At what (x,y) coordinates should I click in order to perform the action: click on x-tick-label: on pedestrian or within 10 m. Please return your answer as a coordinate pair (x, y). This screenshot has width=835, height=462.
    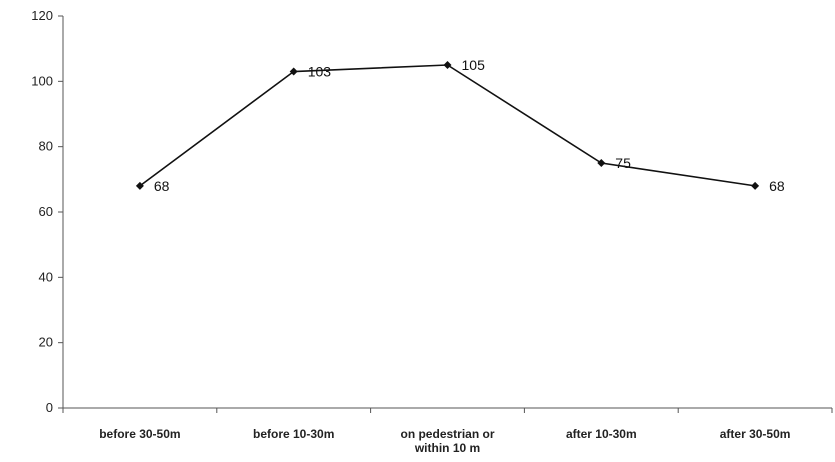
    Looking at the image, I should click on (447, 441).